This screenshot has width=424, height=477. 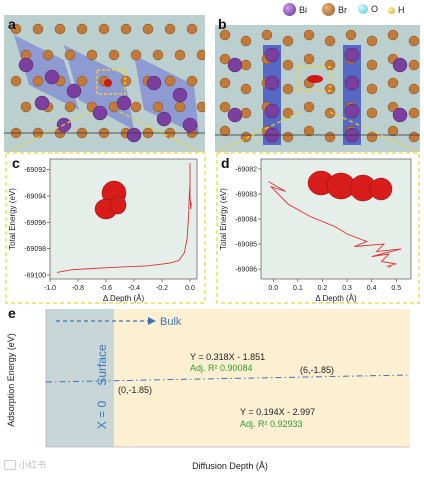 I want to click on surface-region-label: Surface, so click(x=102, y=365).